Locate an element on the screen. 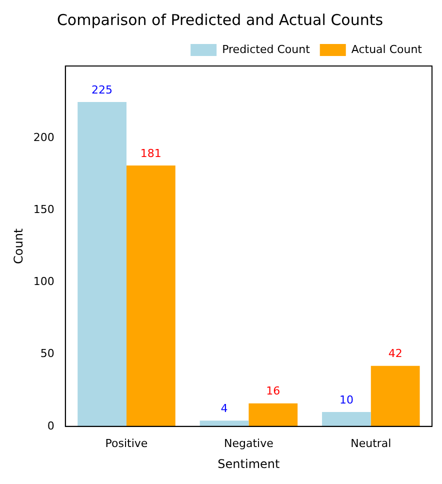 The height and width of the screenshot is (484, 442). x-tick-label: Negative is located at coordinates (249, 443).